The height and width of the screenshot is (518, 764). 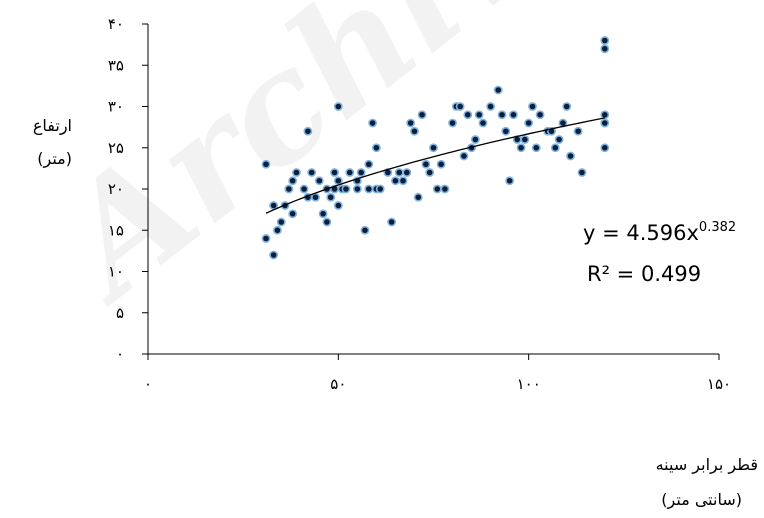 I want to click on x-axis-unit-label: (سانتی متر), so click(x=701, y=500).